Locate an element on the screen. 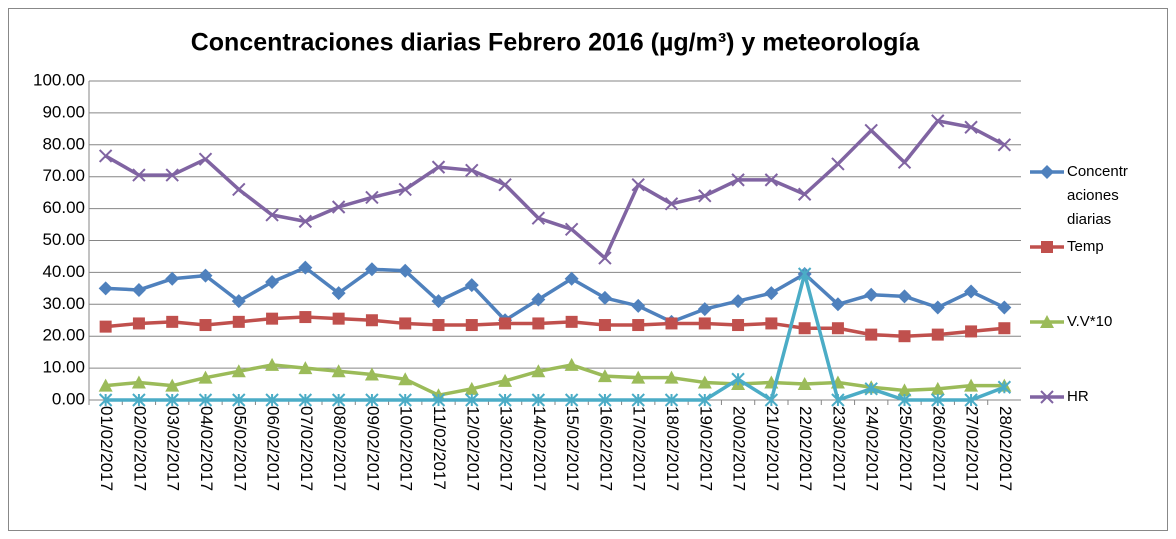  x-tick-label: 20/02/2017 is located at coordinates (739, 448).